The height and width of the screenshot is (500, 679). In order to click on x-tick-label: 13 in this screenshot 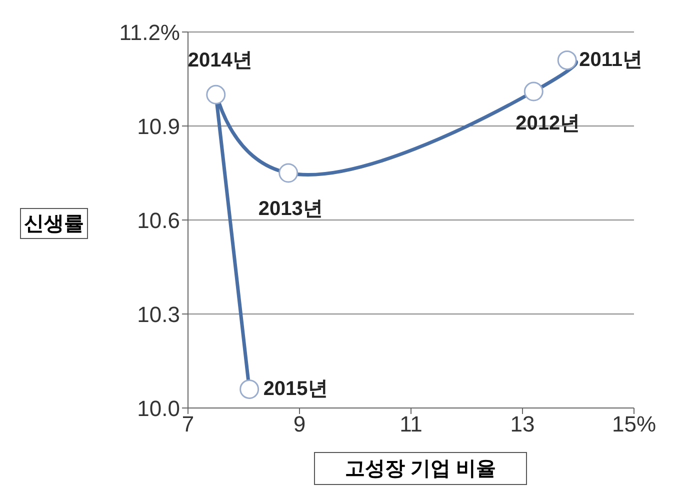, I will do `click(522, 424)`.